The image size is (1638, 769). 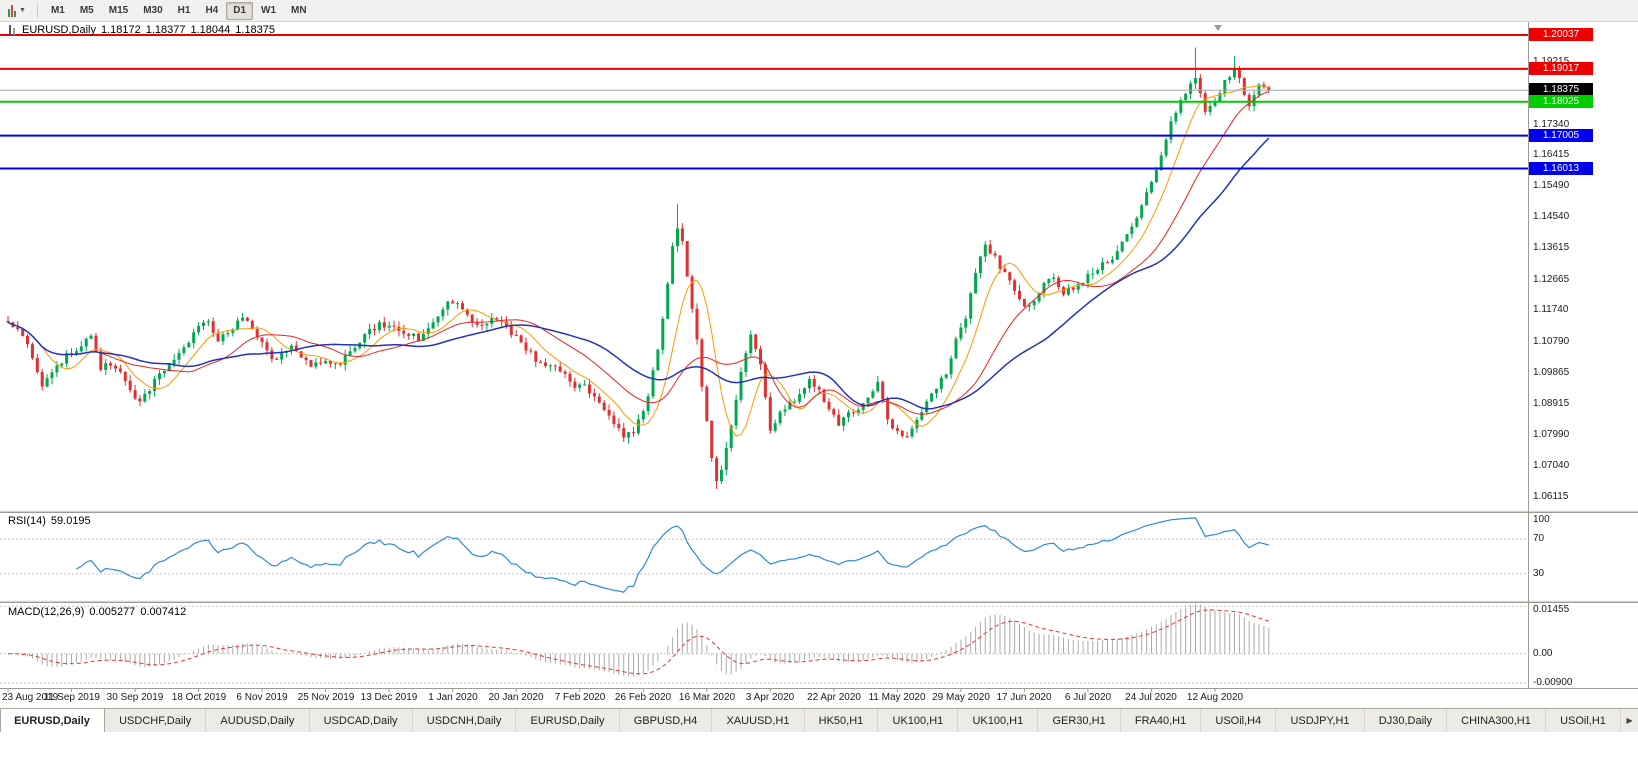 I want to click on chart-tab-usdchf-daily: USDCHF,Daily, so click(x=156, y=720).